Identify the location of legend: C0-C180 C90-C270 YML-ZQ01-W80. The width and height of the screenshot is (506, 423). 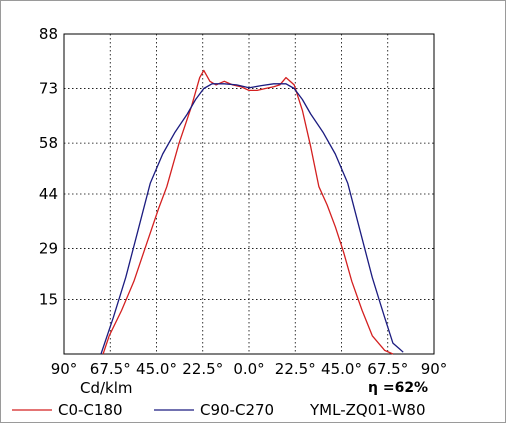
(219, 410).